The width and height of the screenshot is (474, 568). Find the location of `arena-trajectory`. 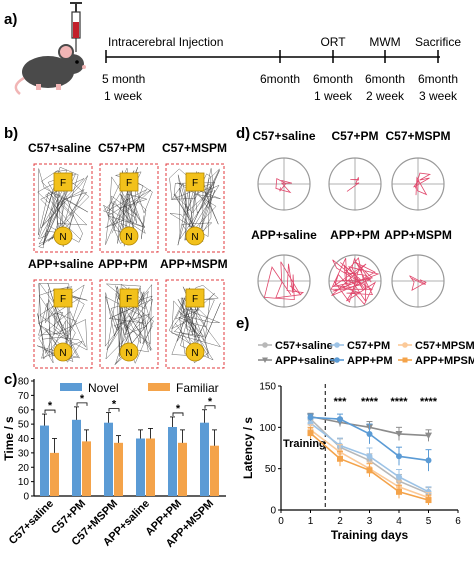

arena-trajectory is located at coordinates (127, 207).